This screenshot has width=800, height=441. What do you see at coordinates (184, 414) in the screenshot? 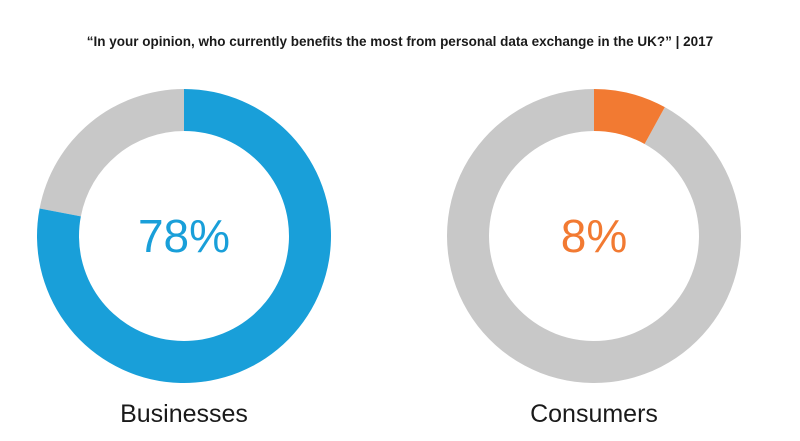
I see `category-label-businesses: Businesses` at bounding box center [184, 414].